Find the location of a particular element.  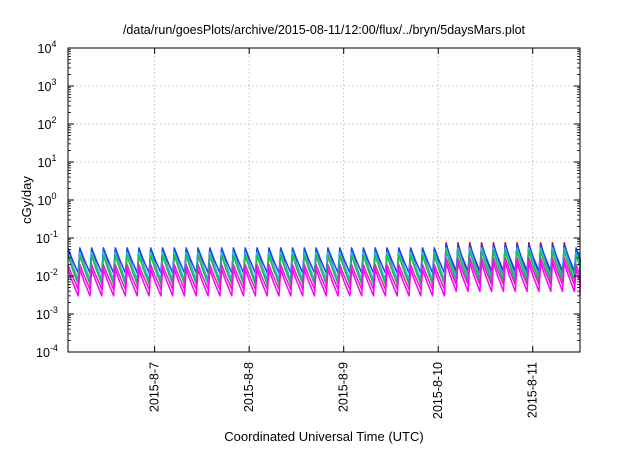

y-tick-label: 10⁴ is located at coordinates (47, 47).